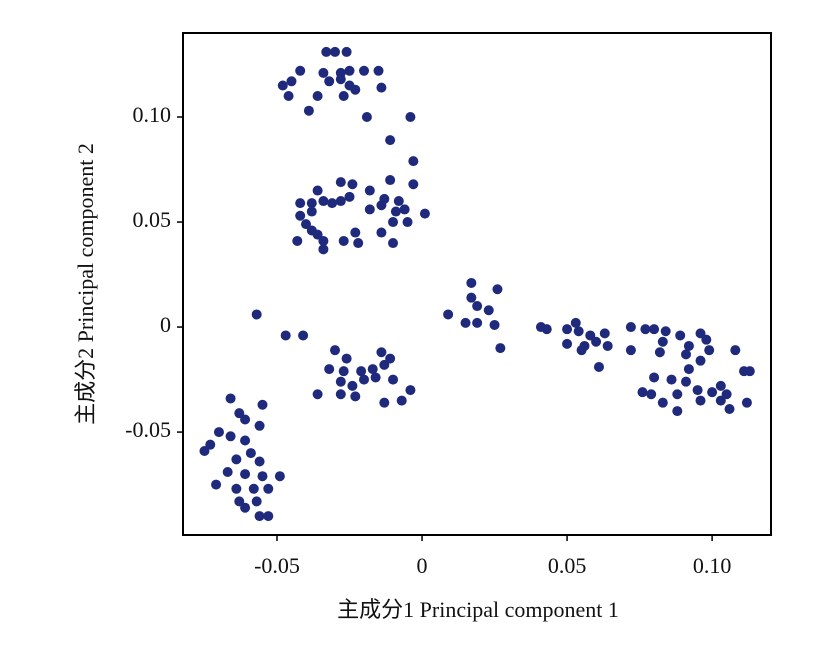 Image resolution: width=840 pixels, height=665 pixels. What do you see at coordinates (152, 219) in the screenshot?
I see `y-tick-label: 0.05` at bounding box center [152, 219].